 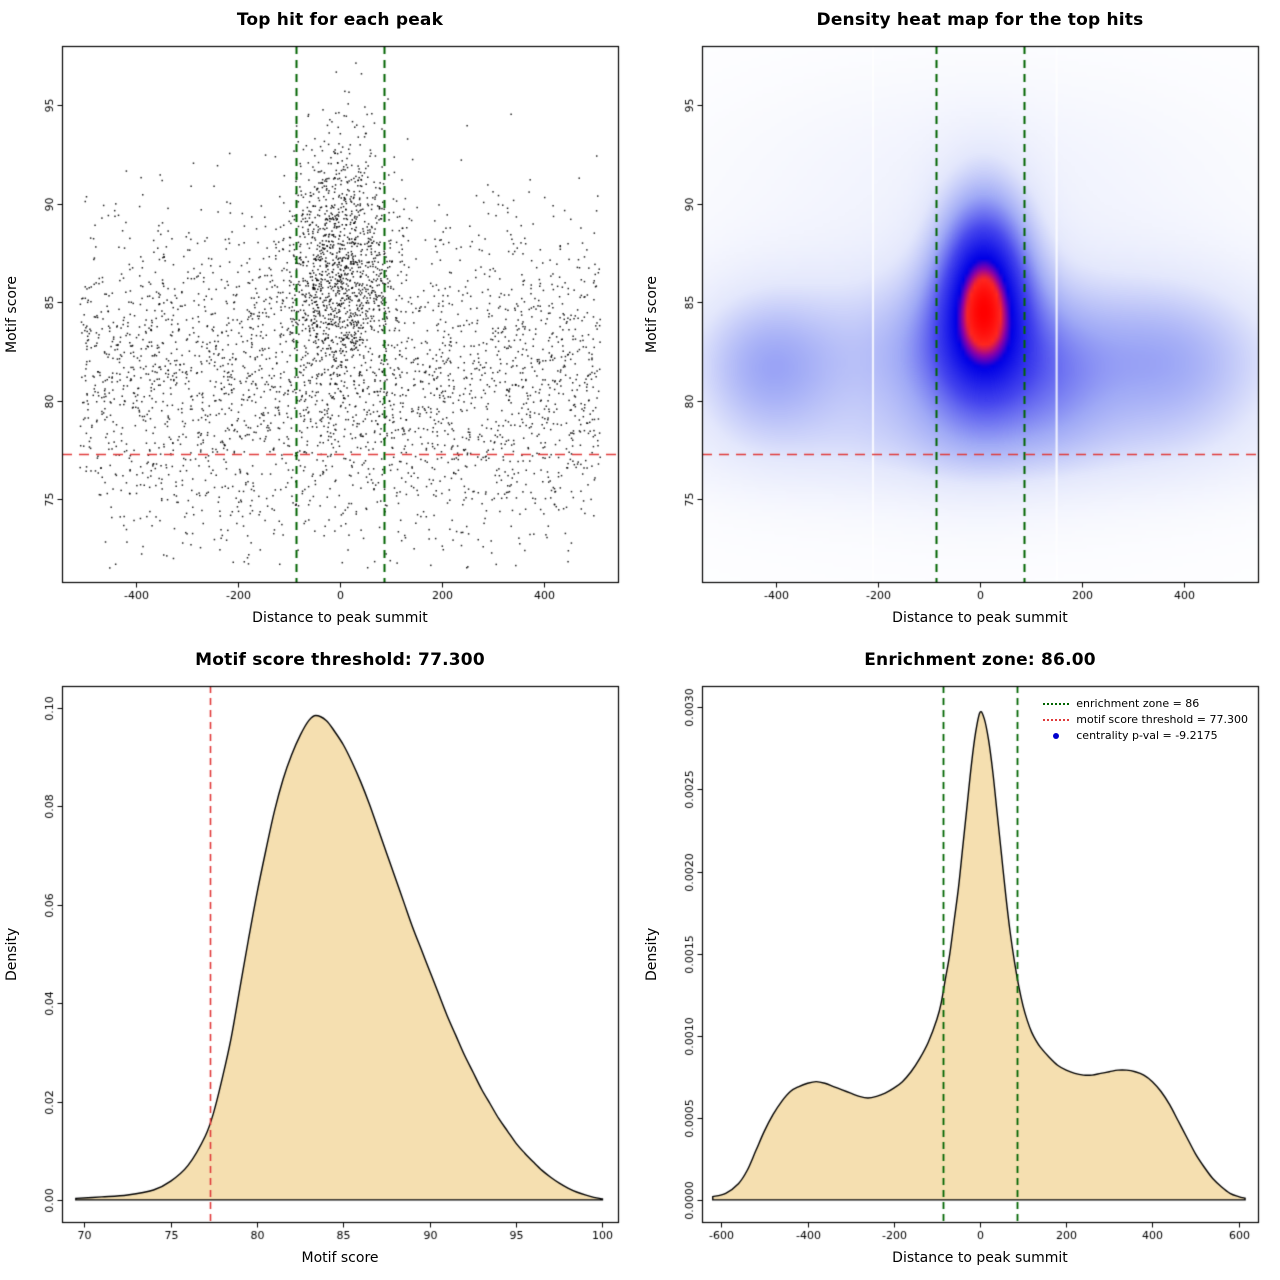 I want to click on heatmap-xlabel: Distance to peak summit, so click(x=980, y=618).